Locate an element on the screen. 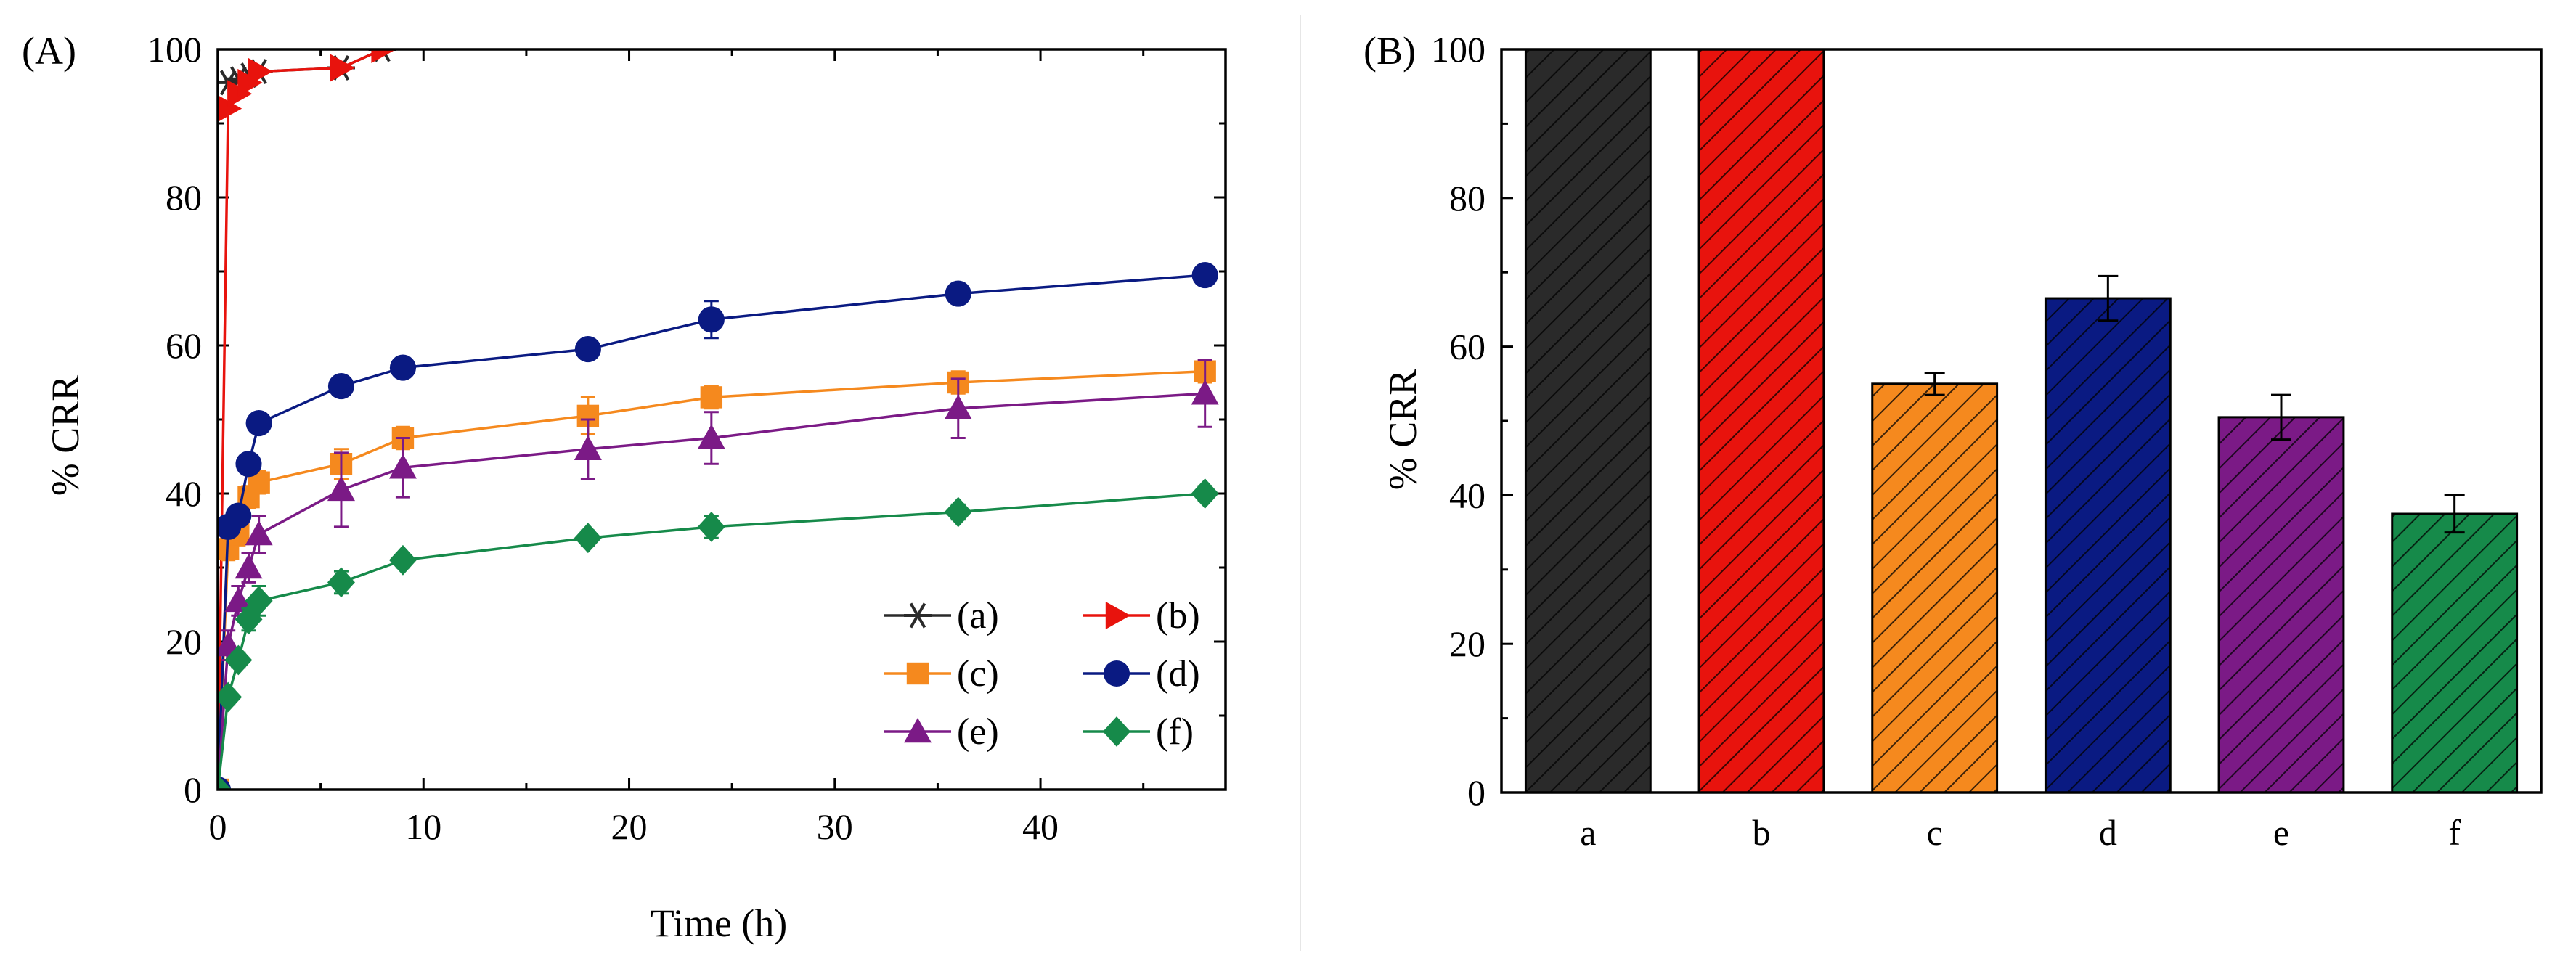 The width and height of the screenshot is (2576, 966). panel-b-label: (B) is located at coordinates (1390, 51).